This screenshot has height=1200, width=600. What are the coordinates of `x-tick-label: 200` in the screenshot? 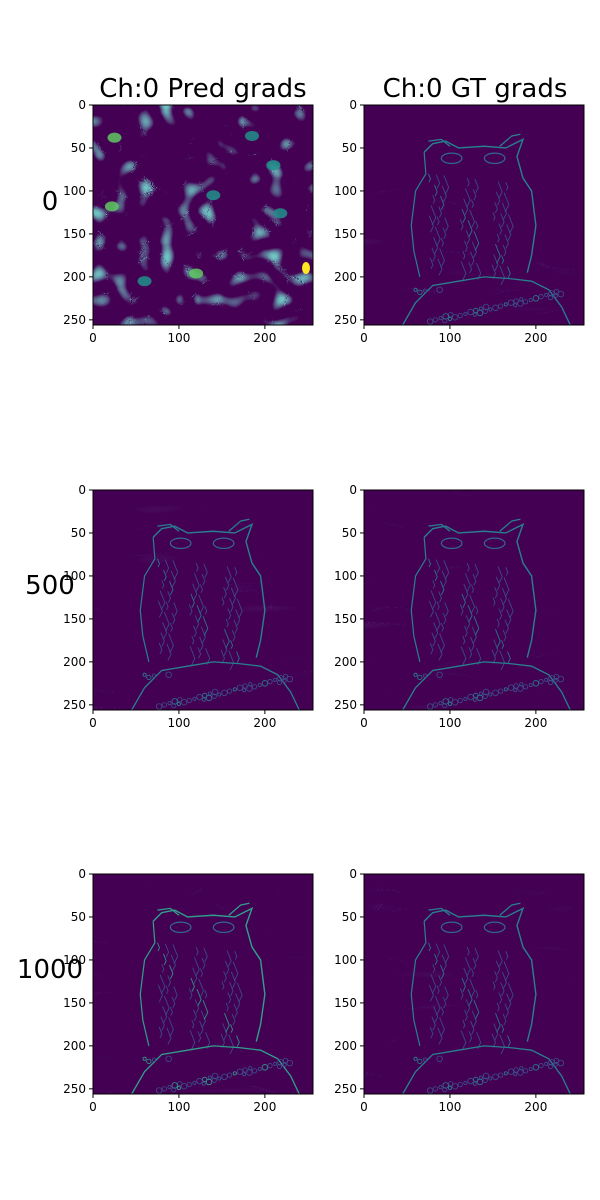 It's located at (535, 1107).